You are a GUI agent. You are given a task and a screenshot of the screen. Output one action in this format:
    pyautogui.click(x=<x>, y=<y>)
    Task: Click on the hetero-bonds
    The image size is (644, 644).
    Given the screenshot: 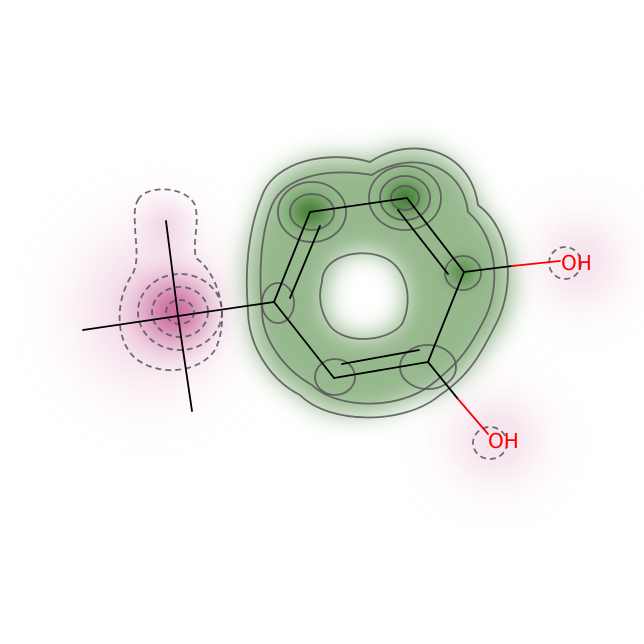 What is the action you would take?
    pyautogui.click(x=494, y=347)
    